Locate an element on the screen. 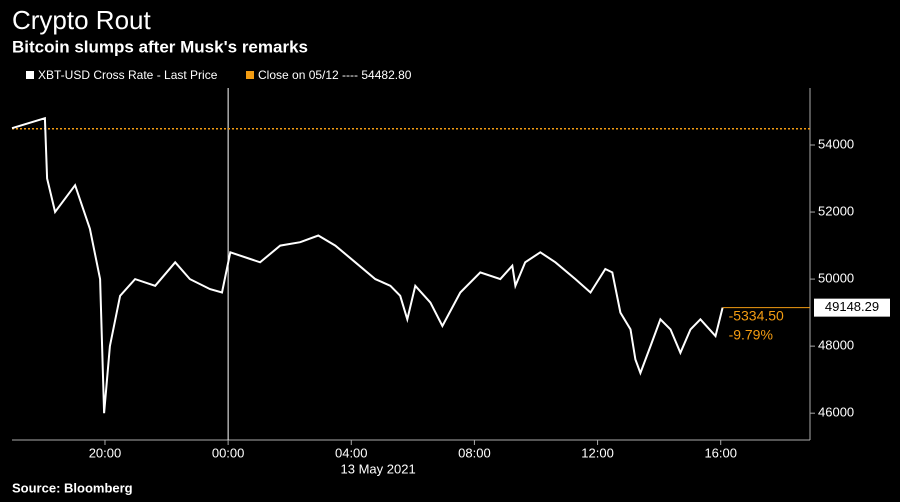  x-tick-label: 08:00 is located at coordinates (474, 452).